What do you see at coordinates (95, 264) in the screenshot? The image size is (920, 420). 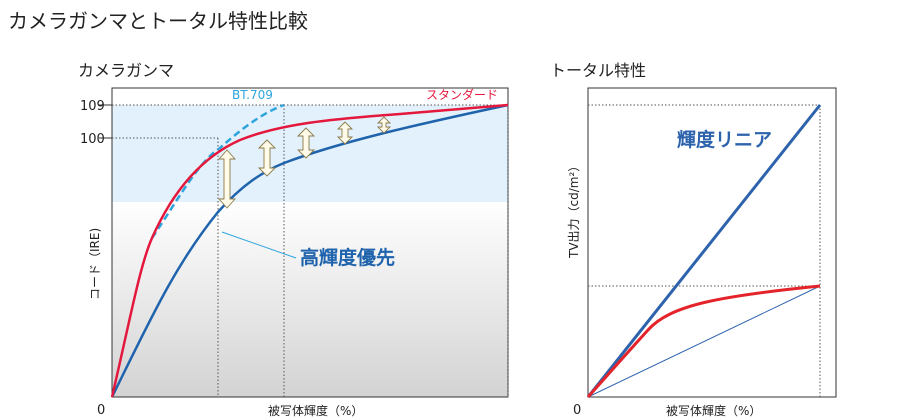 I see `left-y-axis-label: コード（IRE)` at bounding box center [95, 264].